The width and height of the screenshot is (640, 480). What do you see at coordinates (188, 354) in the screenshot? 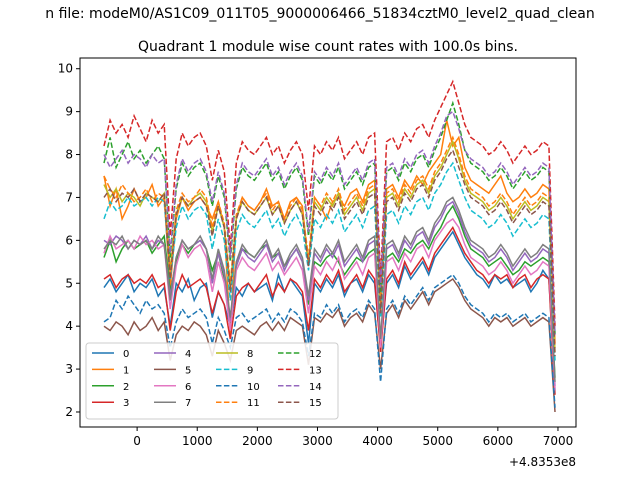
I see `legend-label-4: 4` at bounding box center [188, 354].